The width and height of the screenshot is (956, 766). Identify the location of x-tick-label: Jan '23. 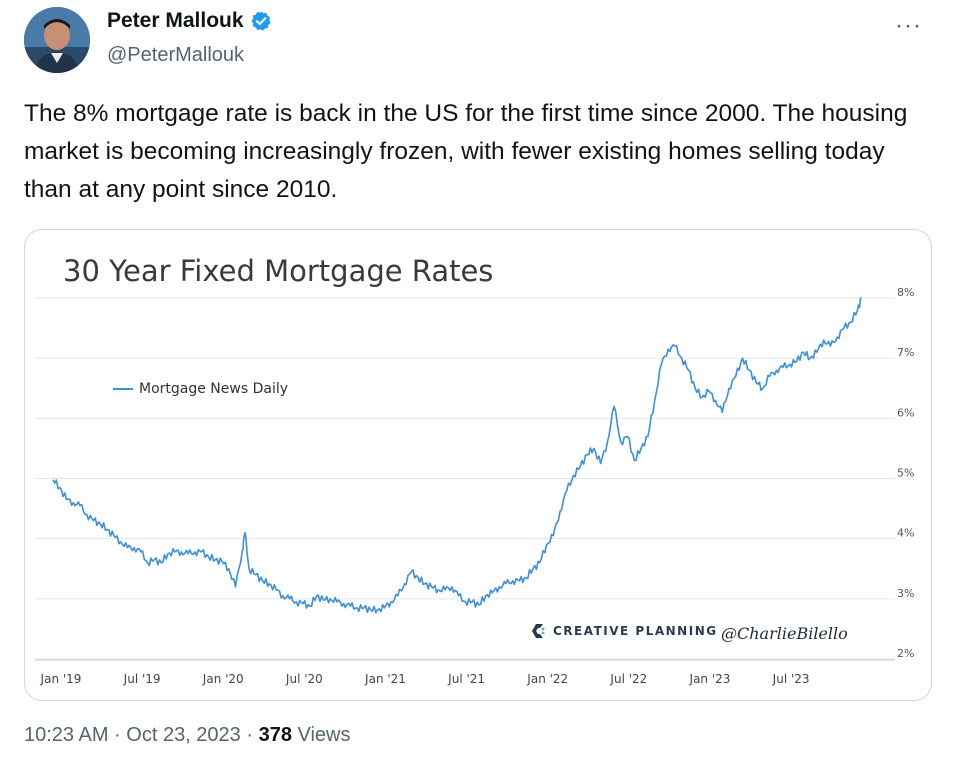
(710, 679).